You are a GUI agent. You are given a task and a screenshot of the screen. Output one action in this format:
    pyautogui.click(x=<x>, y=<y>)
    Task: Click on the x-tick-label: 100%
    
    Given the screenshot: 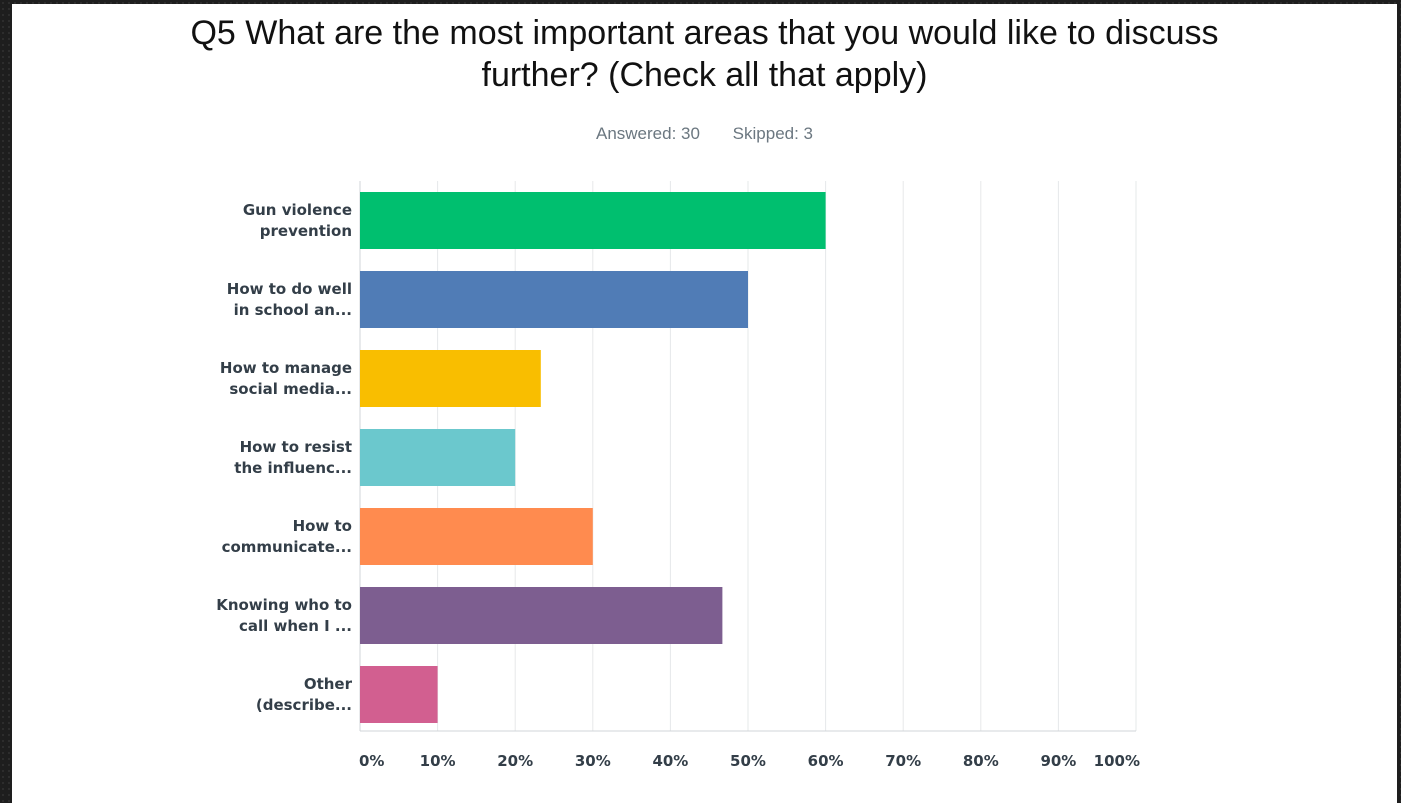 What is the action you would take?
    pyautogui.click(x=1117, y=761)
    